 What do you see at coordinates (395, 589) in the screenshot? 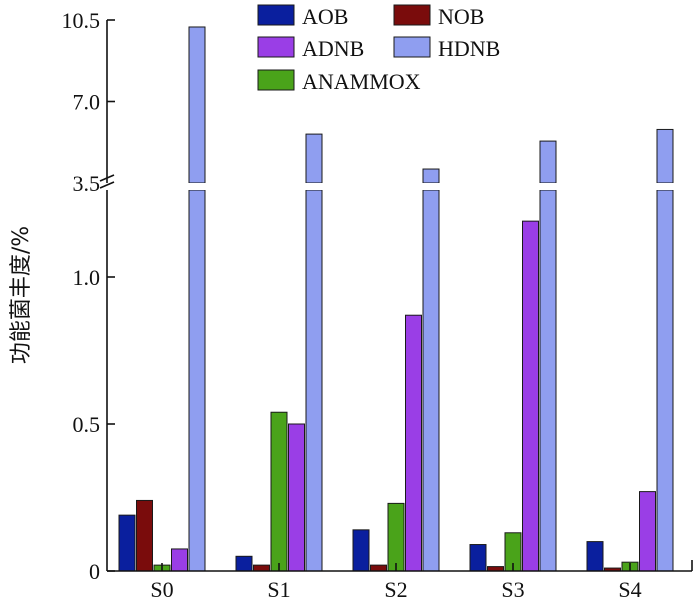
I see `x-tick-label-s2: S2` at bounding box center [395, 589].